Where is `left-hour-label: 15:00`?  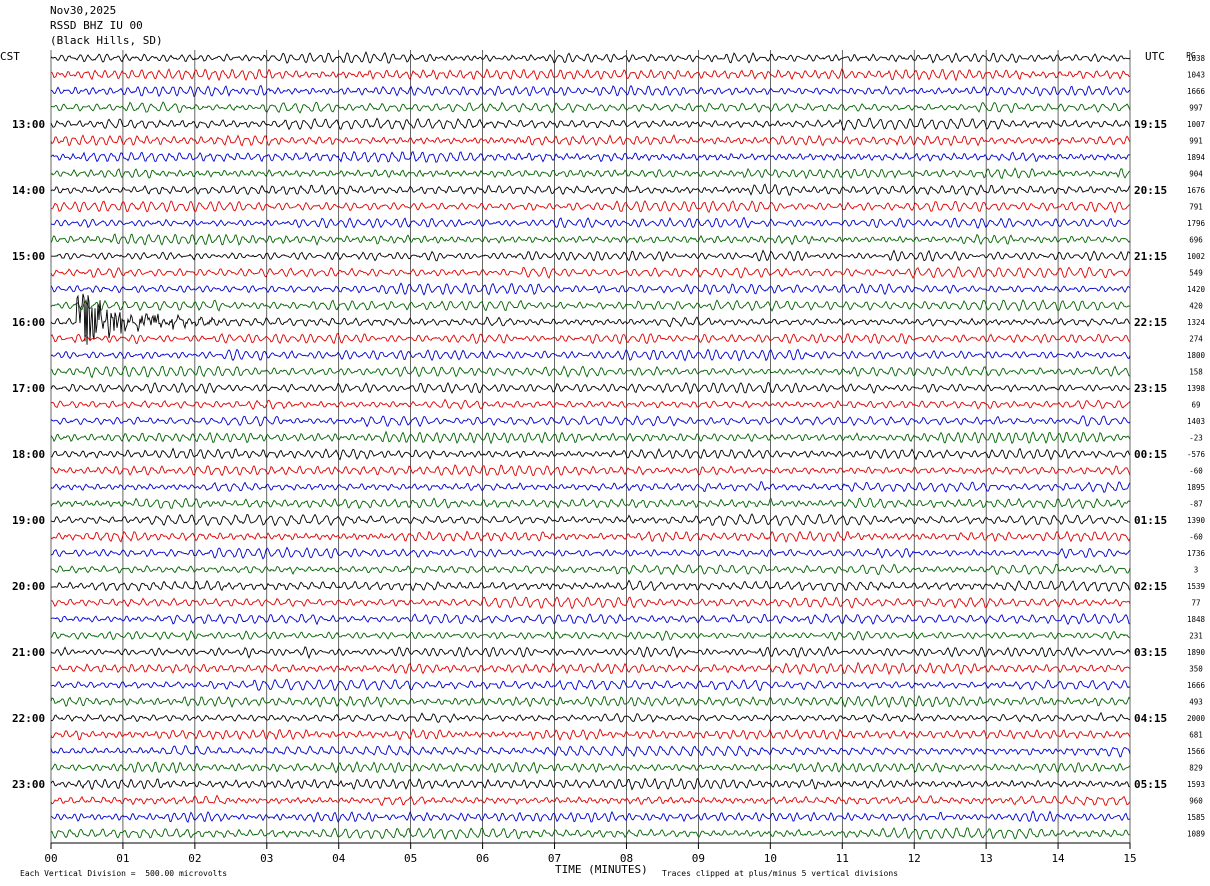 left-hour-label: 15:00 is located at coordinates (28, 256).